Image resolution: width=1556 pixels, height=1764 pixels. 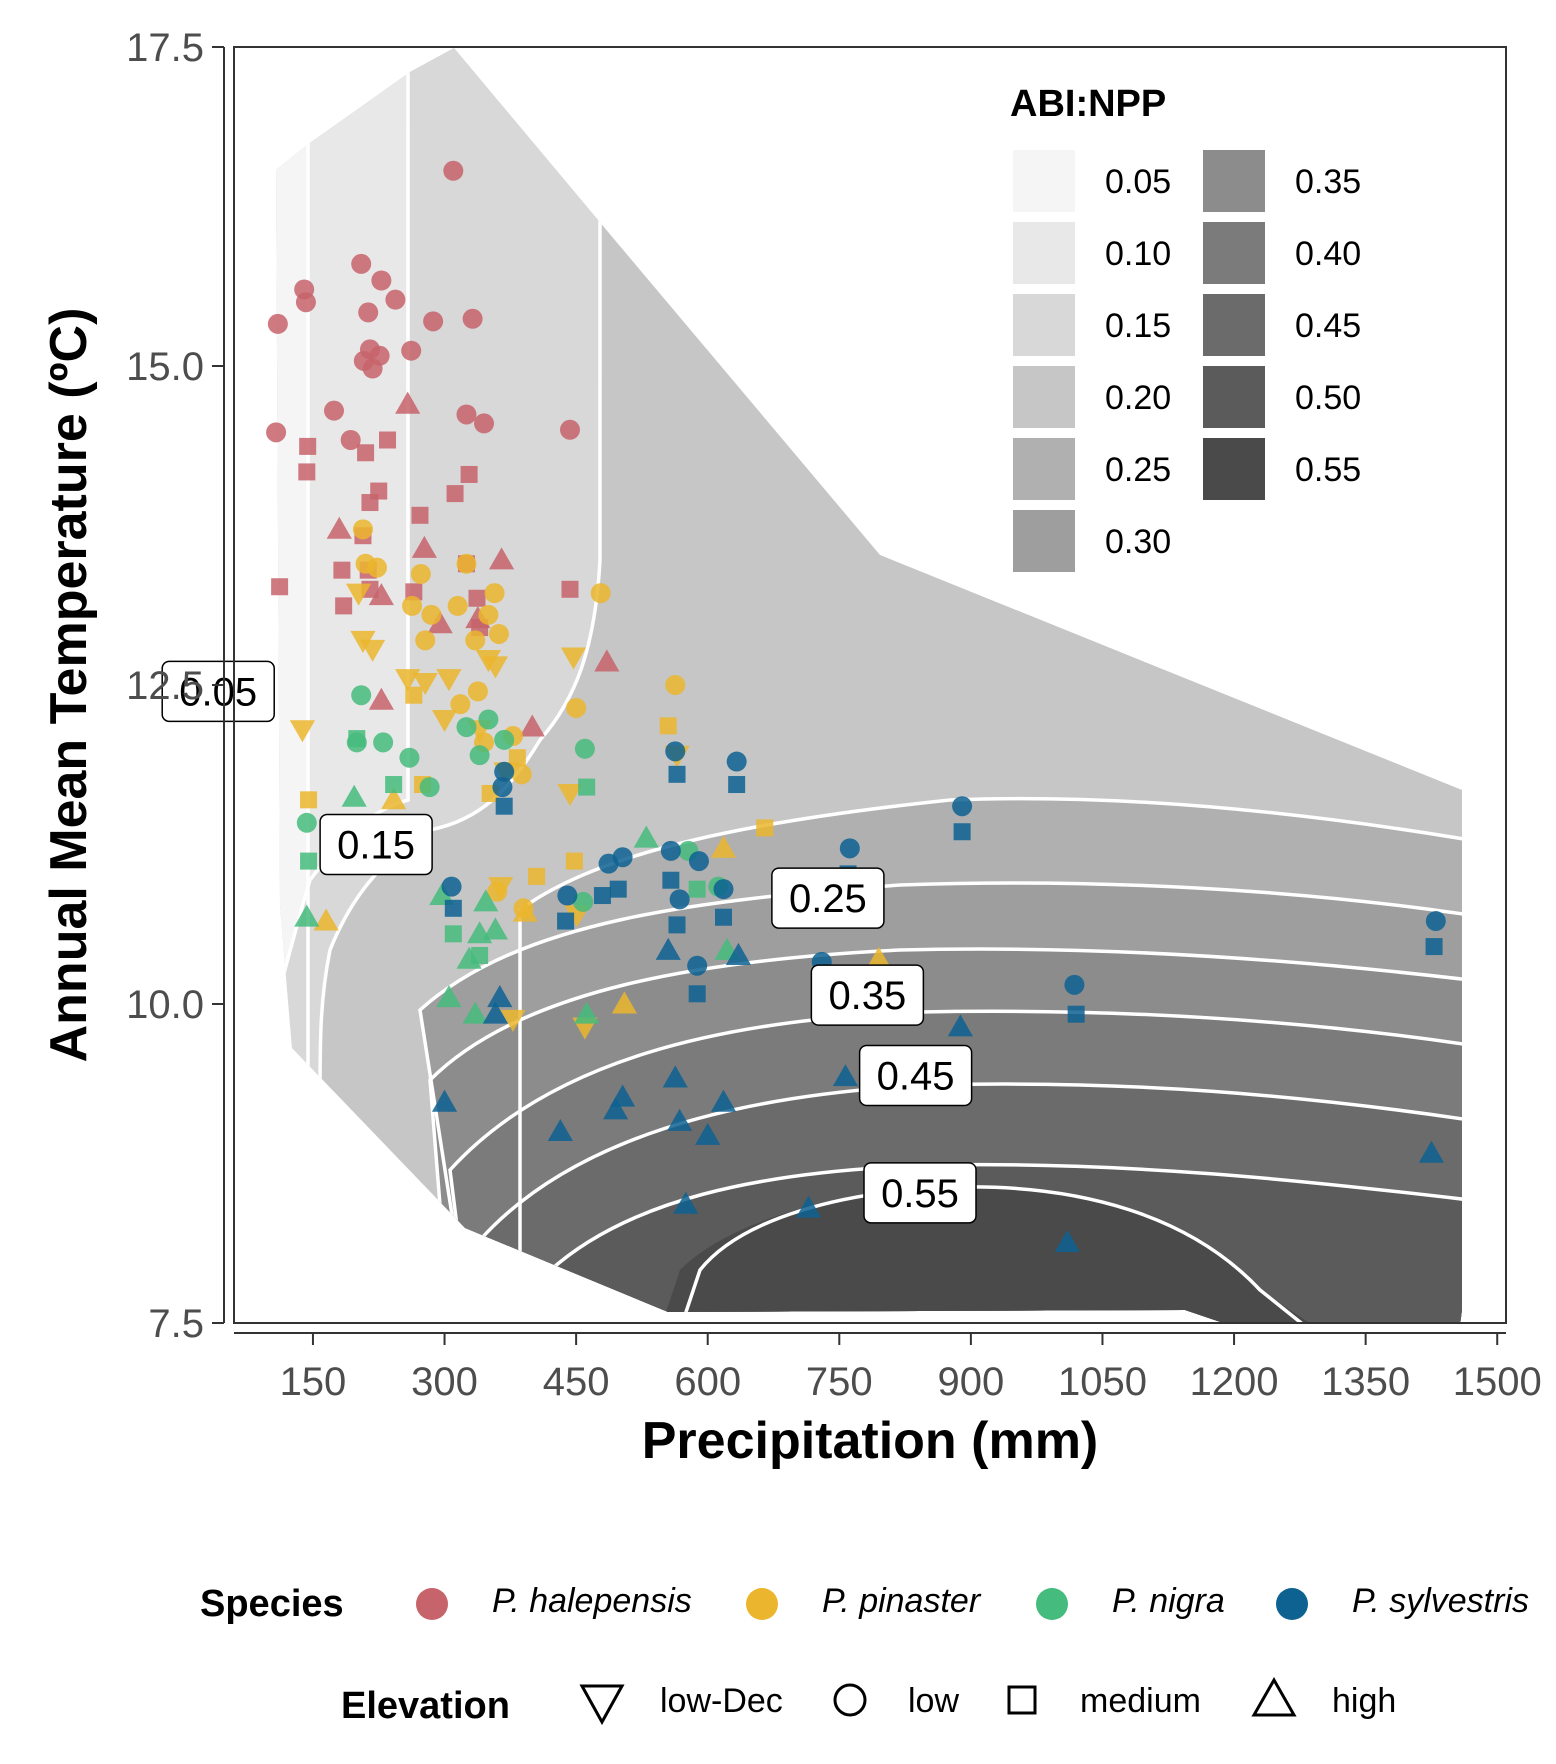 What do you see at coordinates (165, 1005) in the screenshot?
I see `y-tick-label: 10.0` at bounding box center [165, 1005].